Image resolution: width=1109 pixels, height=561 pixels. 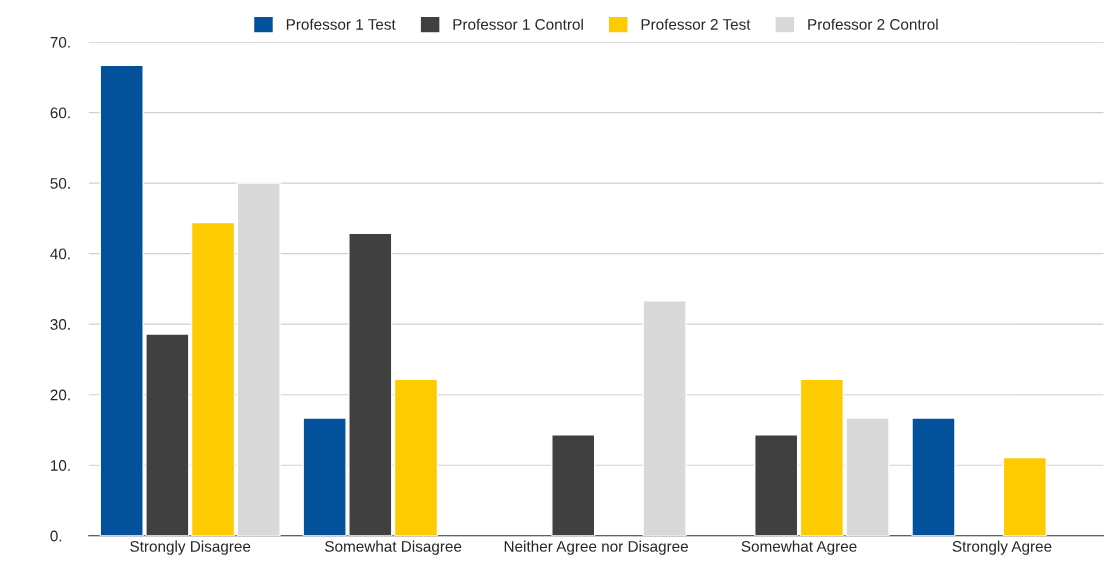 What do you see at coordinates (190, 547) in the screenshot?
I see `x-tick-label: Strongly Disagree` at bounding box center [190, 547].